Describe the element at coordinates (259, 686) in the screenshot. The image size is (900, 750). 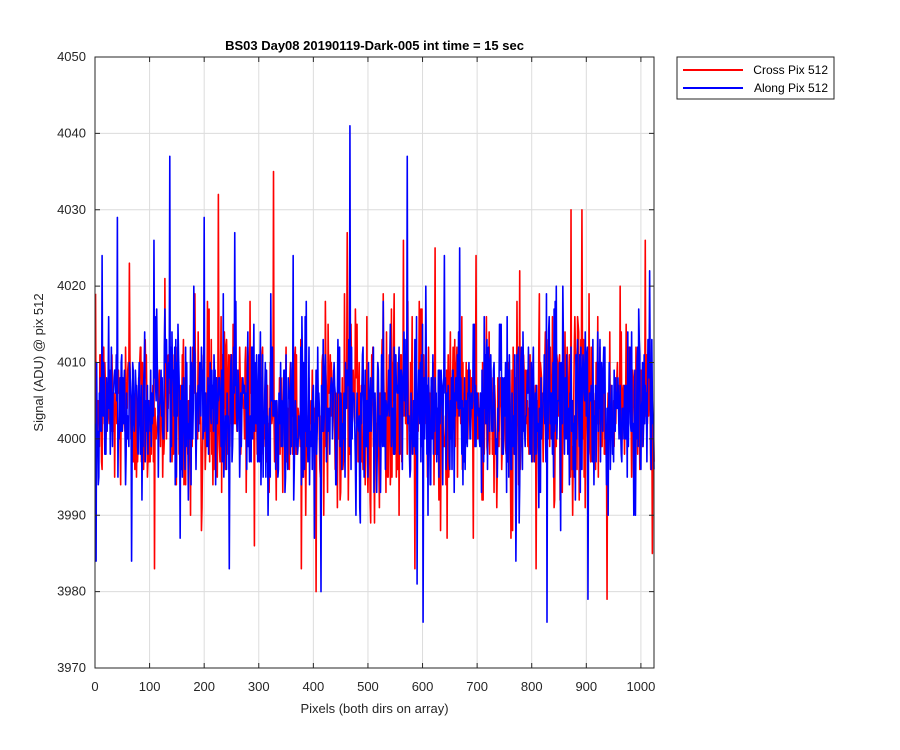
I see `x-tick-label: 300` at that location.